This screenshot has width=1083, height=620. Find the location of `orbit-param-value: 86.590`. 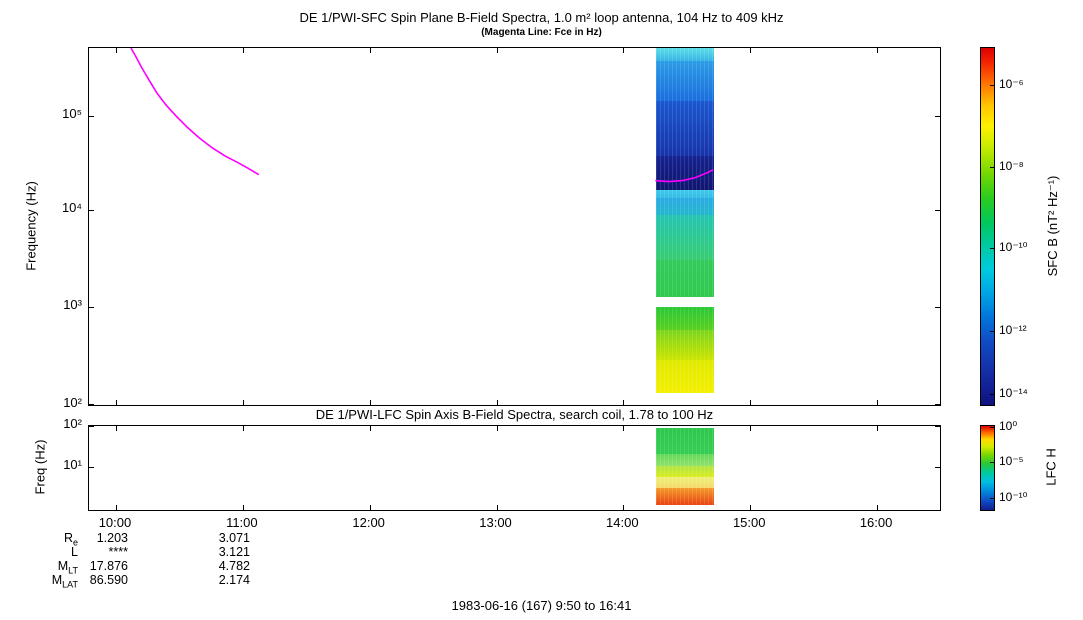

orbit-param-value: 86.590 is located at coordinates (108, 580).